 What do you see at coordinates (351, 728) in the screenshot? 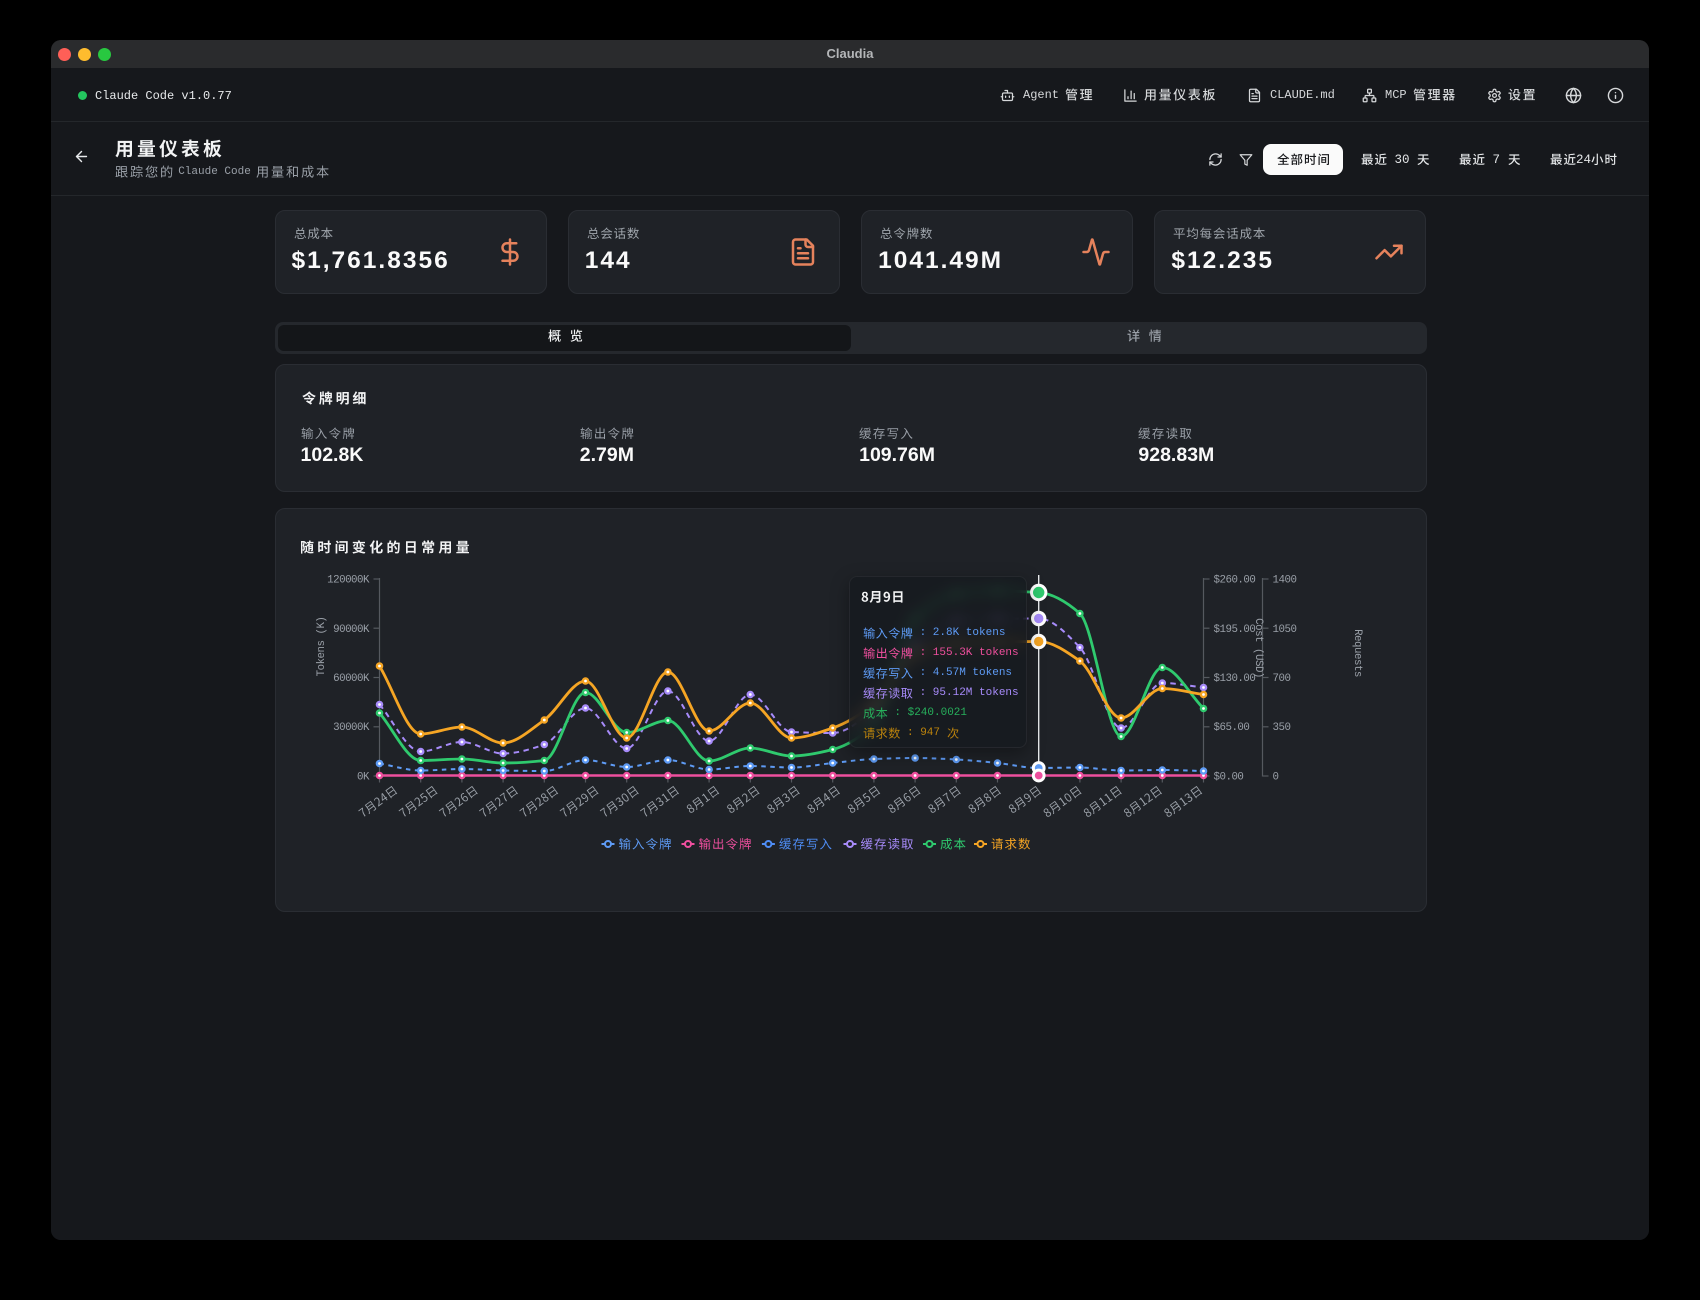
I see `svg-text: 30000K` at bounding box center [351, 728].